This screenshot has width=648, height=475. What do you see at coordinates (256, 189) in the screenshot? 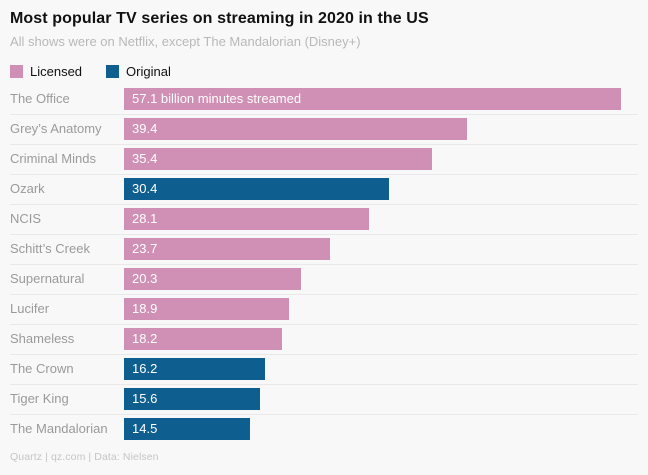
I see `bar: 30.4` at bounding box center [256, 189].